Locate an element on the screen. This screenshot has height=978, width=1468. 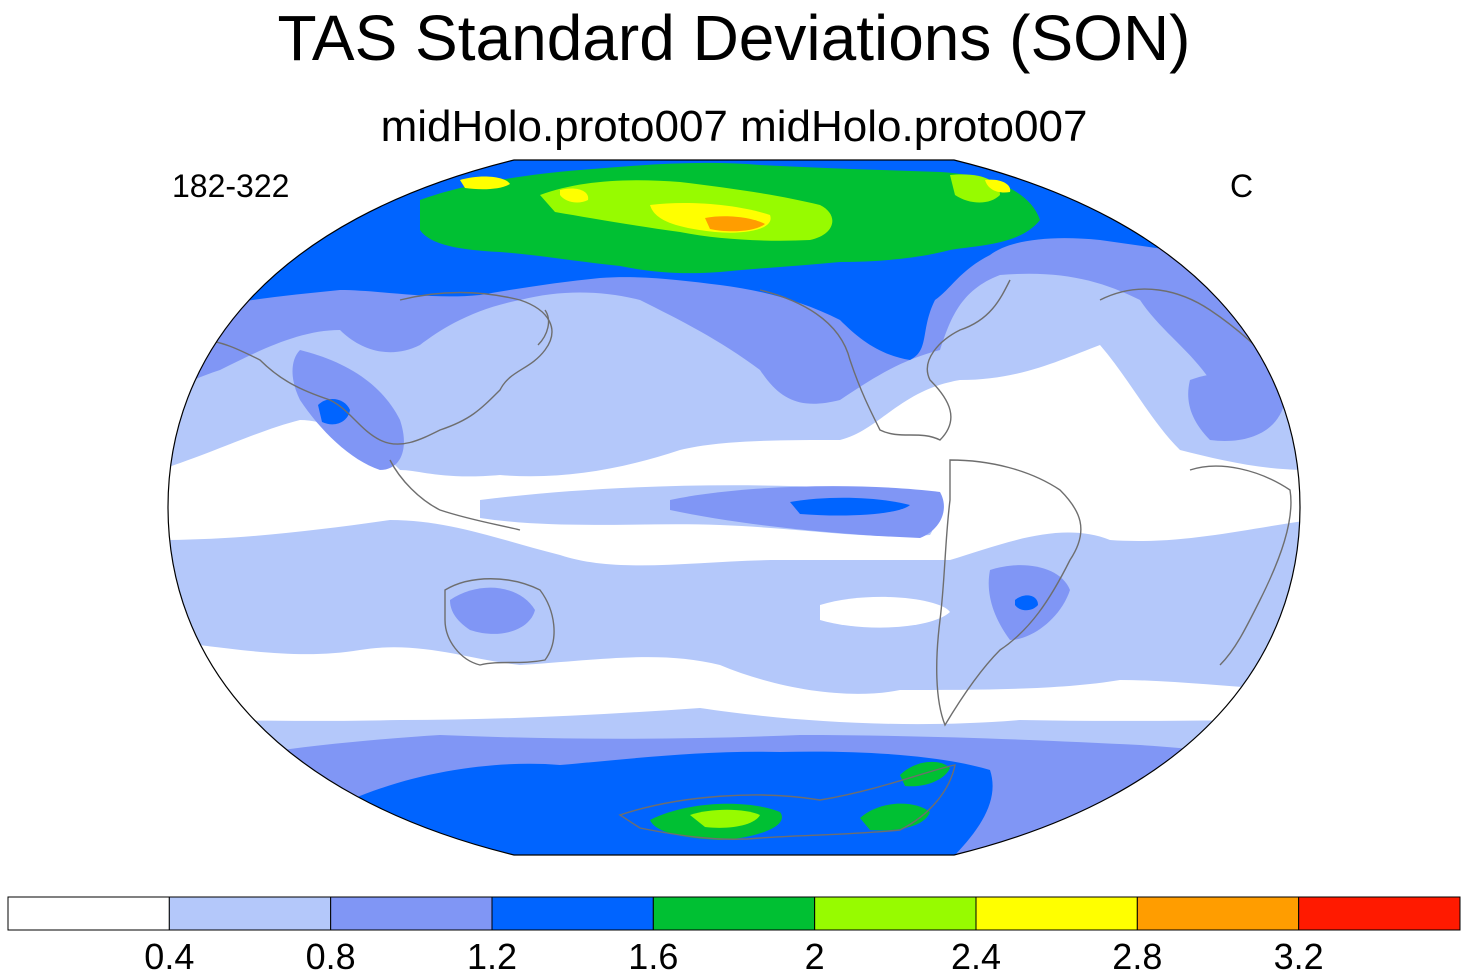
coastline-australia is located at coordinates (499, 622).